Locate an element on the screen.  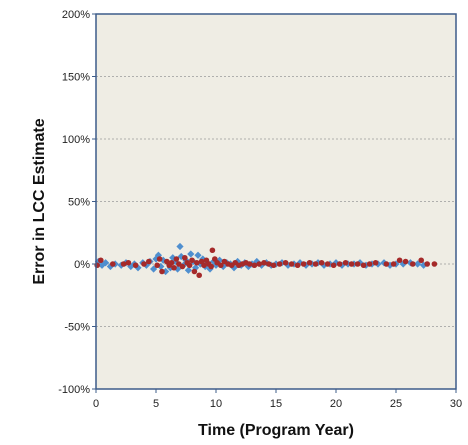
x-tick-label: 0 is located at coordinates (96, 404).